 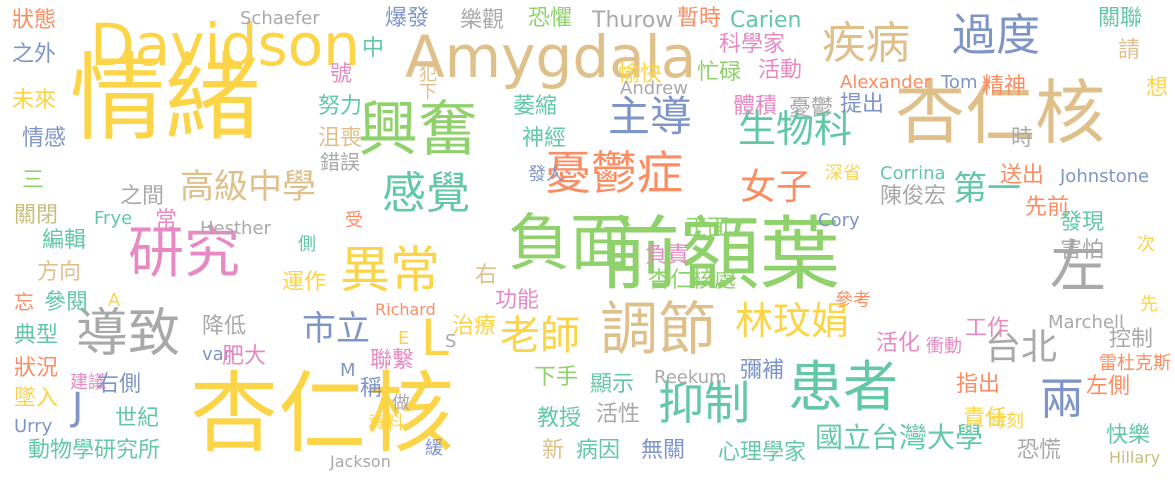 I want to click on cloud-word-108: 工作, so click(x=987, y=329).